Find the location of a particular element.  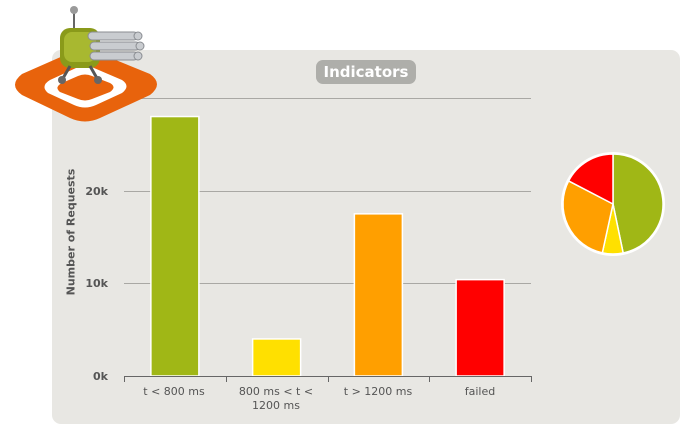

pie-outline is located at coordinates (613, 204).